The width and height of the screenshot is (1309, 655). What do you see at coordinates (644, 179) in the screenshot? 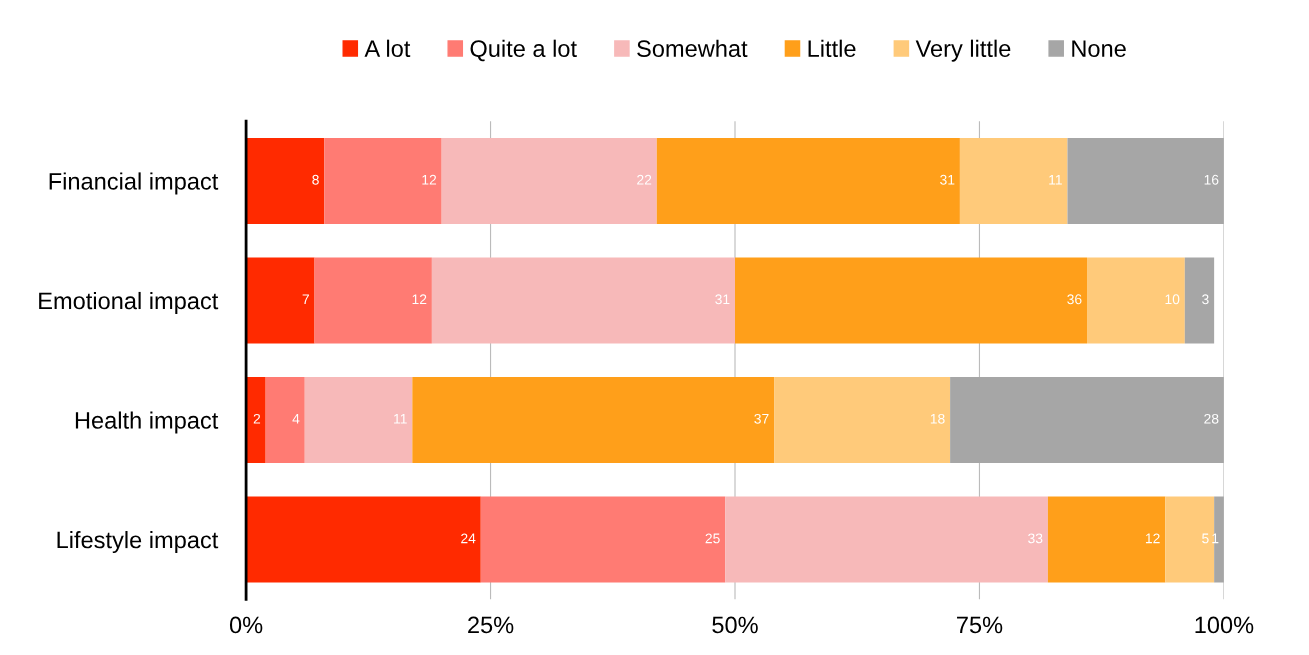
I see `data-label: 22` at bounding box center [644, 179].